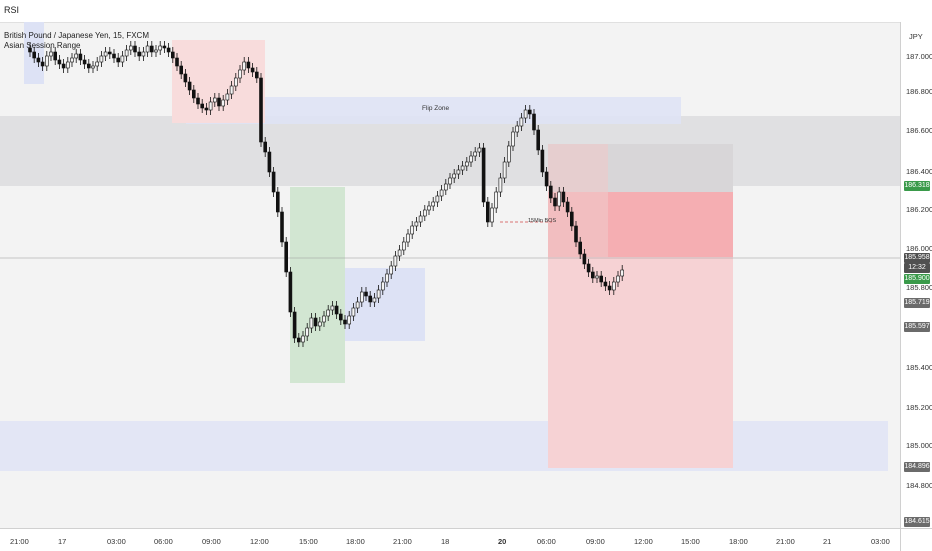  What do you see at coordinates (308, 541) in the screenshot?
I see `time-tick-label: 15:00` at bounding box center [308, 541].